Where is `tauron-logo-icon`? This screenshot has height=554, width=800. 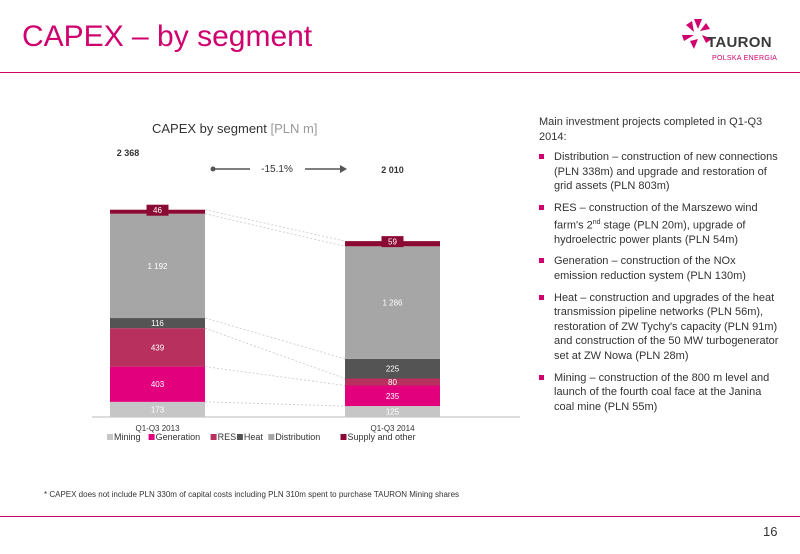 tauron-logo-icon is located at coordinates (697, 34).